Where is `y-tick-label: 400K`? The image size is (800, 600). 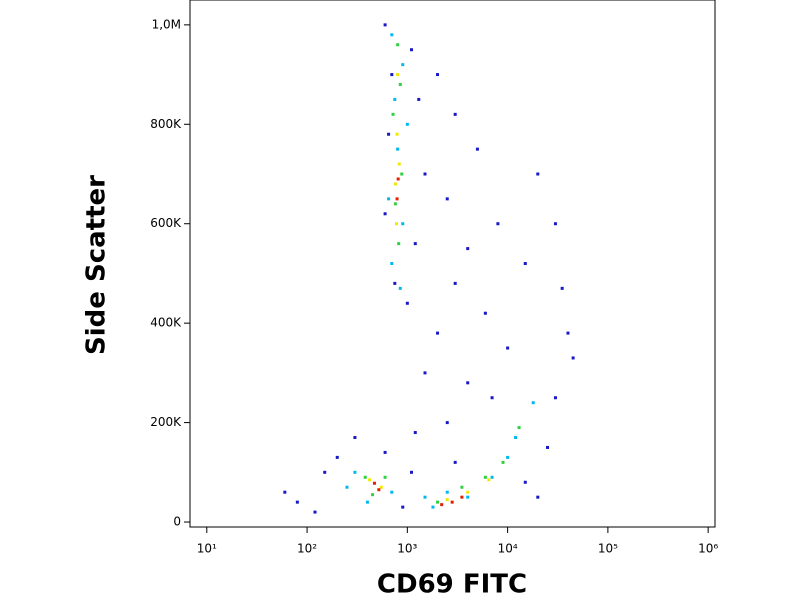
y-tick-label: 400K is located at coordinates (166, 323).